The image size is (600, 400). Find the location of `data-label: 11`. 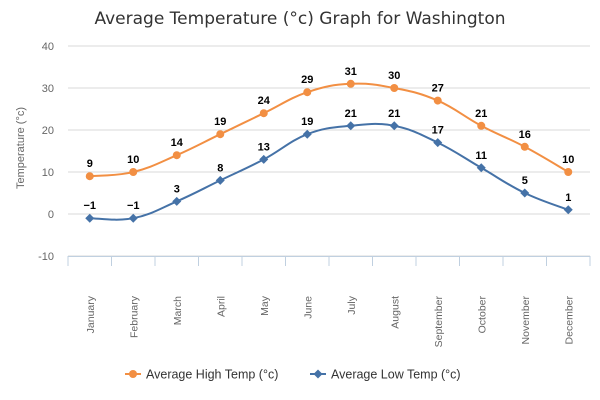

data-label: 11 is located at coordinates (481, 156).